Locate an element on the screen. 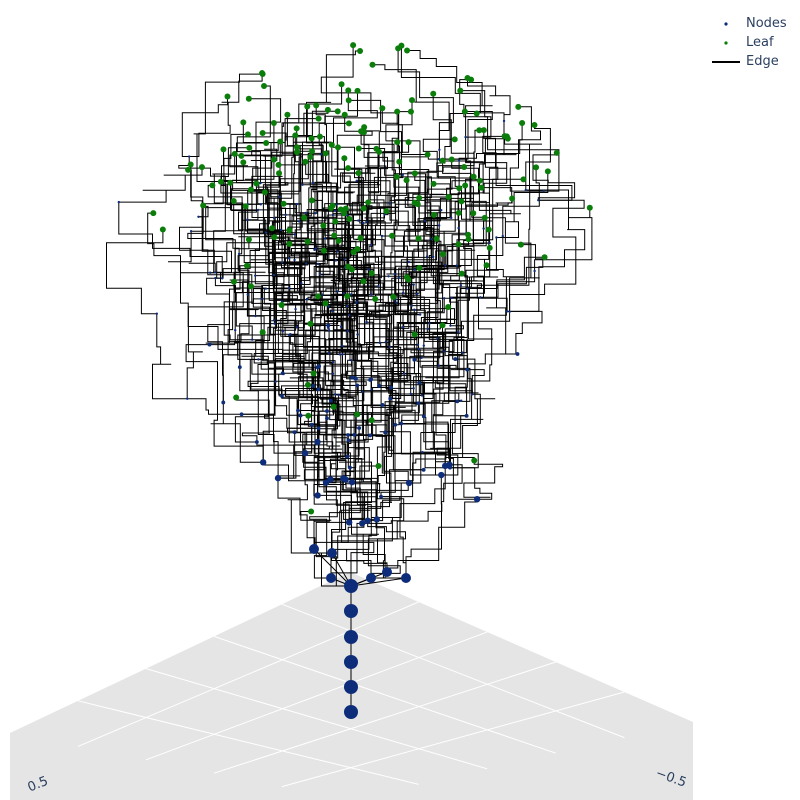  floor-grid-line is located at coordinates (453, 739).